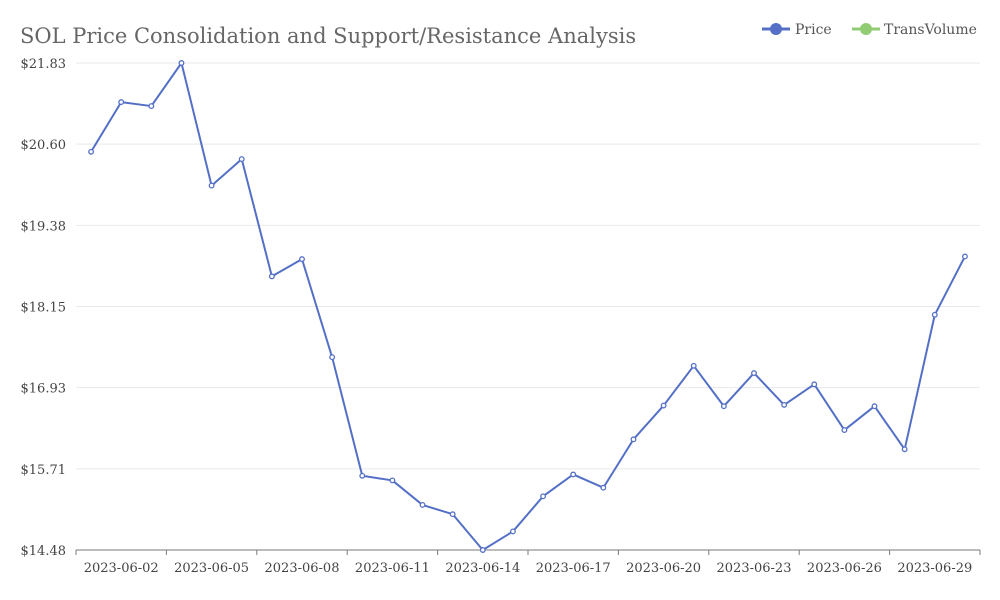  Describe the element at coordinates (930, 30) in the screenshot. I see `legend-label-transvolume: TransVolume` at that location.